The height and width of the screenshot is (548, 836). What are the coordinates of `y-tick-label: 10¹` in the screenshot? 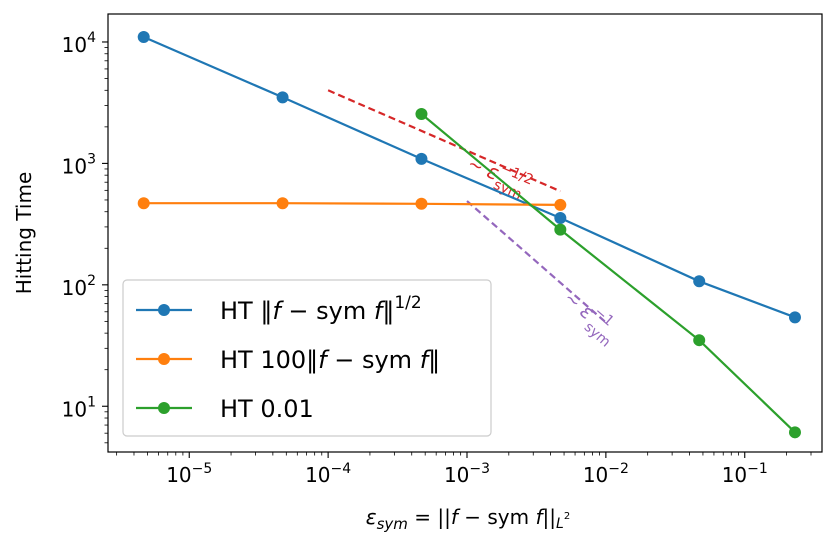 It's located at (79, 407).